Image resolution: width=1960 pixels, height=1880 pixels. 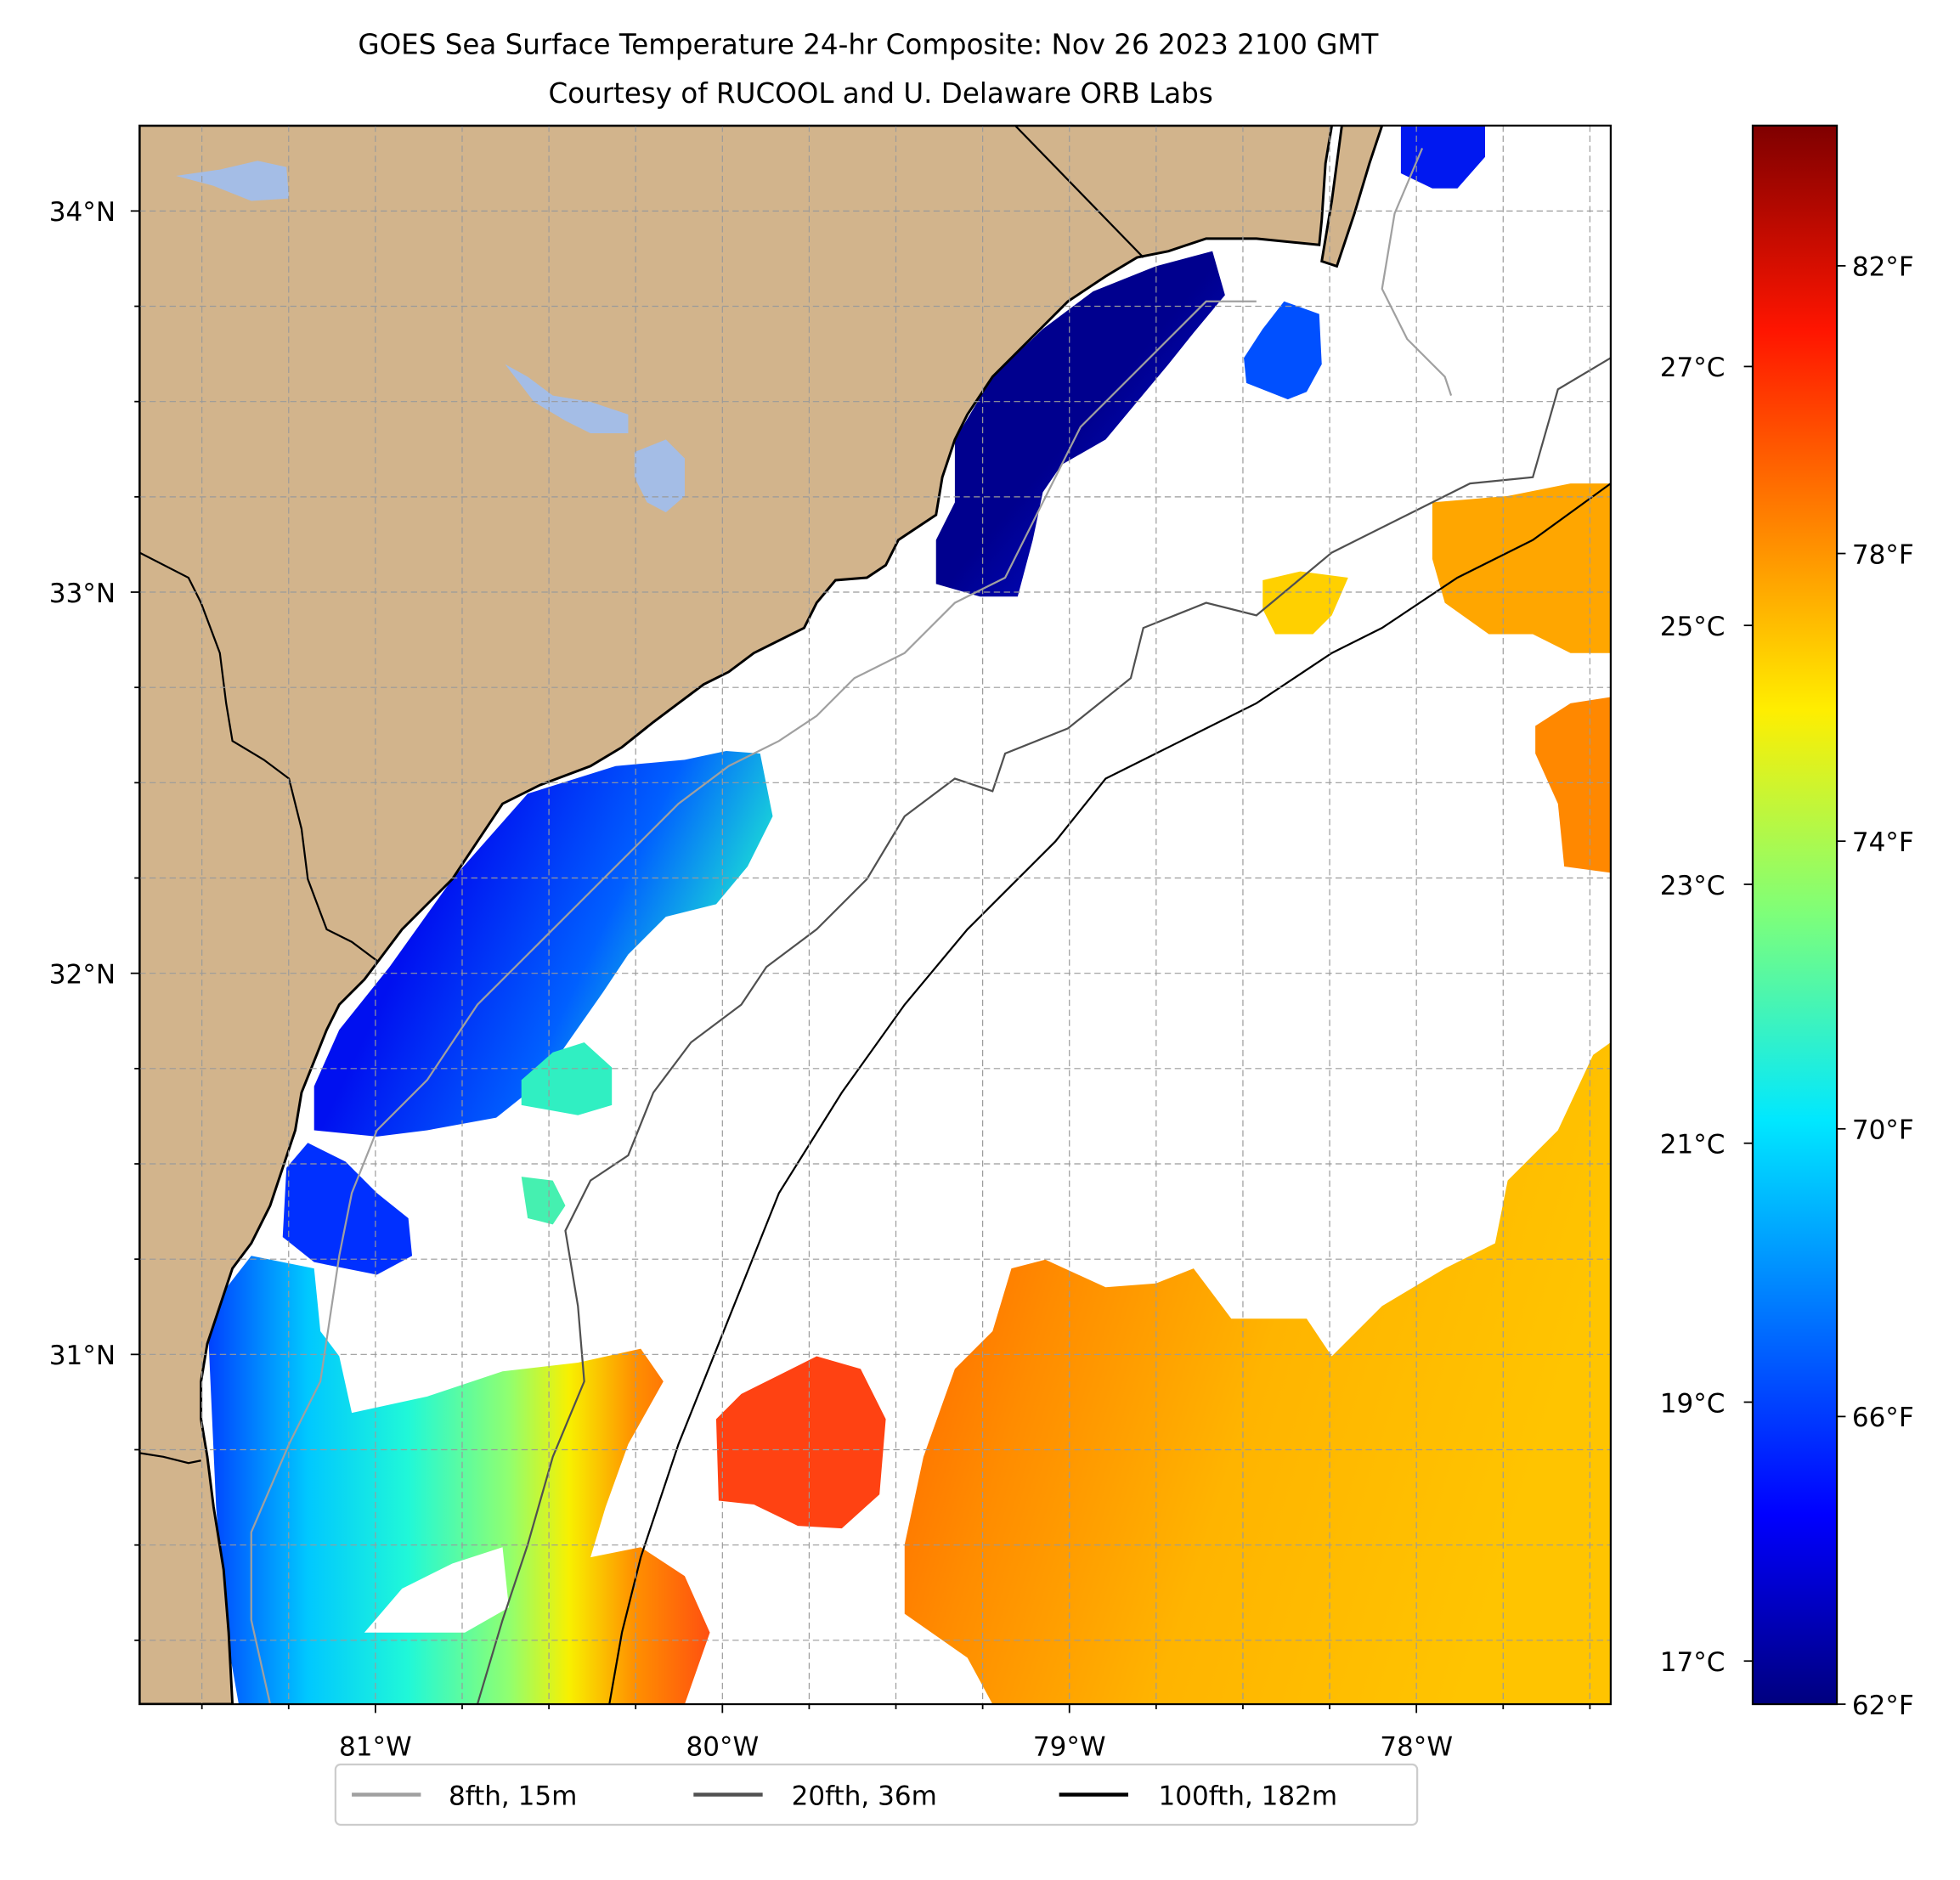 What do you see at coordinates (1079, 191) in the screenshot?
I see `state-border-nc-sc` at bounding box center [1079, 191].